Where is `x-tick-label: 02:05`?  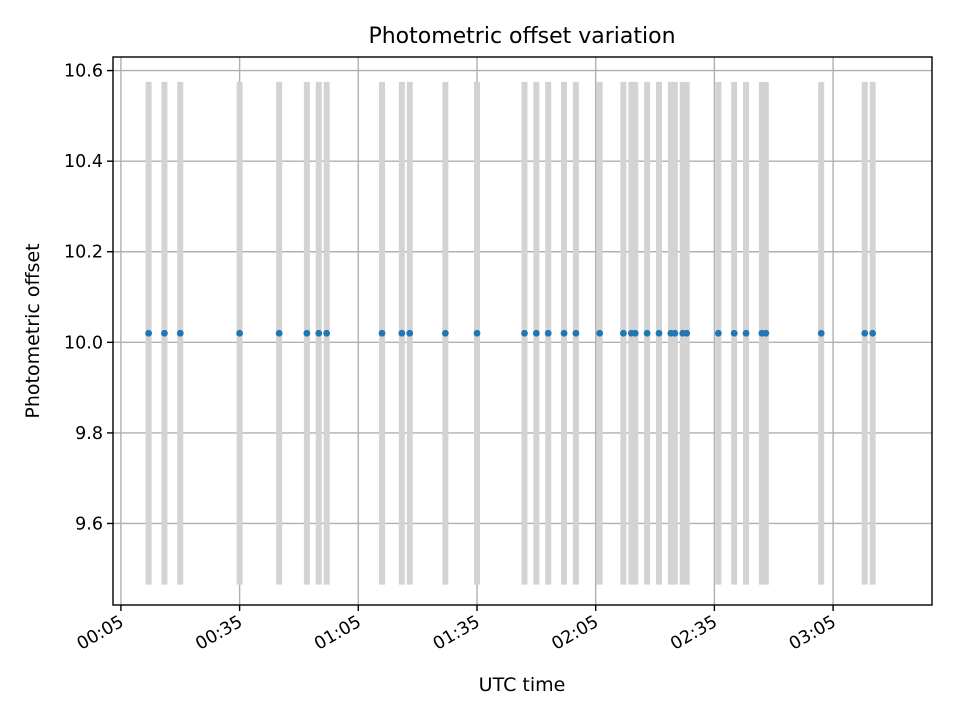 x-tick-label: 02:05 is located at coordinates (576, 633).